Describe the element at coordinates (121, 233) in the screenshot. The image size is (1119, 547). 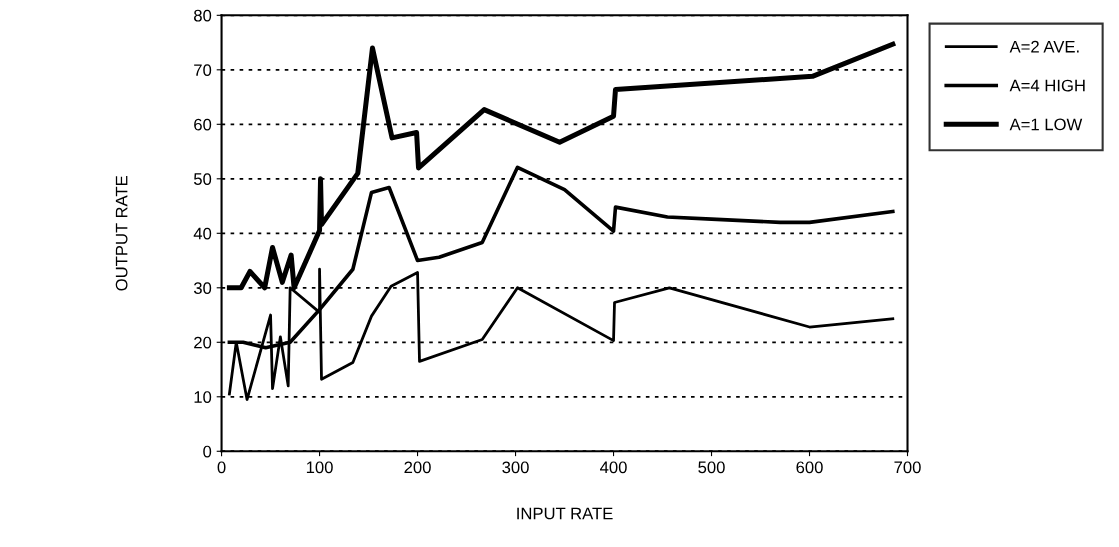
I see `y-axis-title: OUTPUT RATE` at that location.